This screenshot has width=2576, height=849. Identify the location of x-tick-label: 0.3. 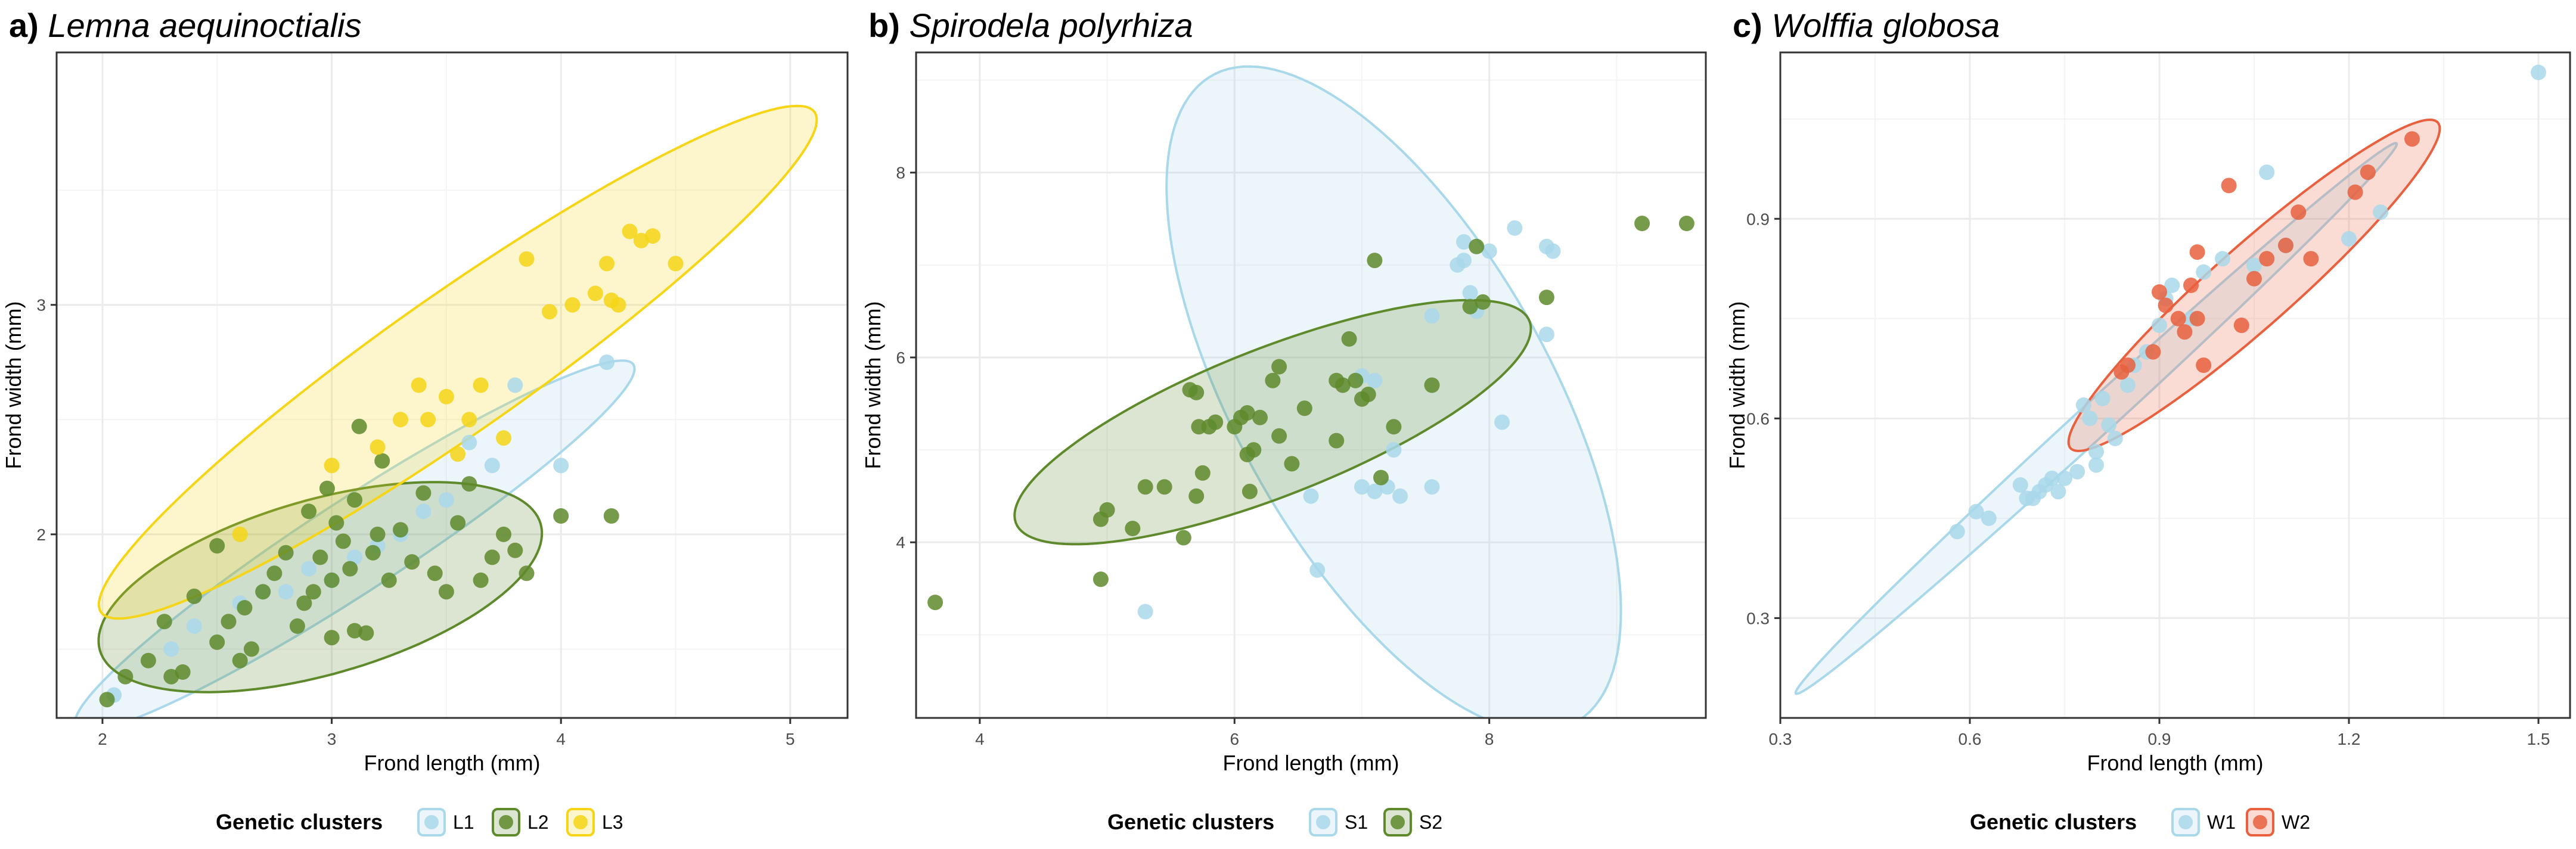
(1781, 739).